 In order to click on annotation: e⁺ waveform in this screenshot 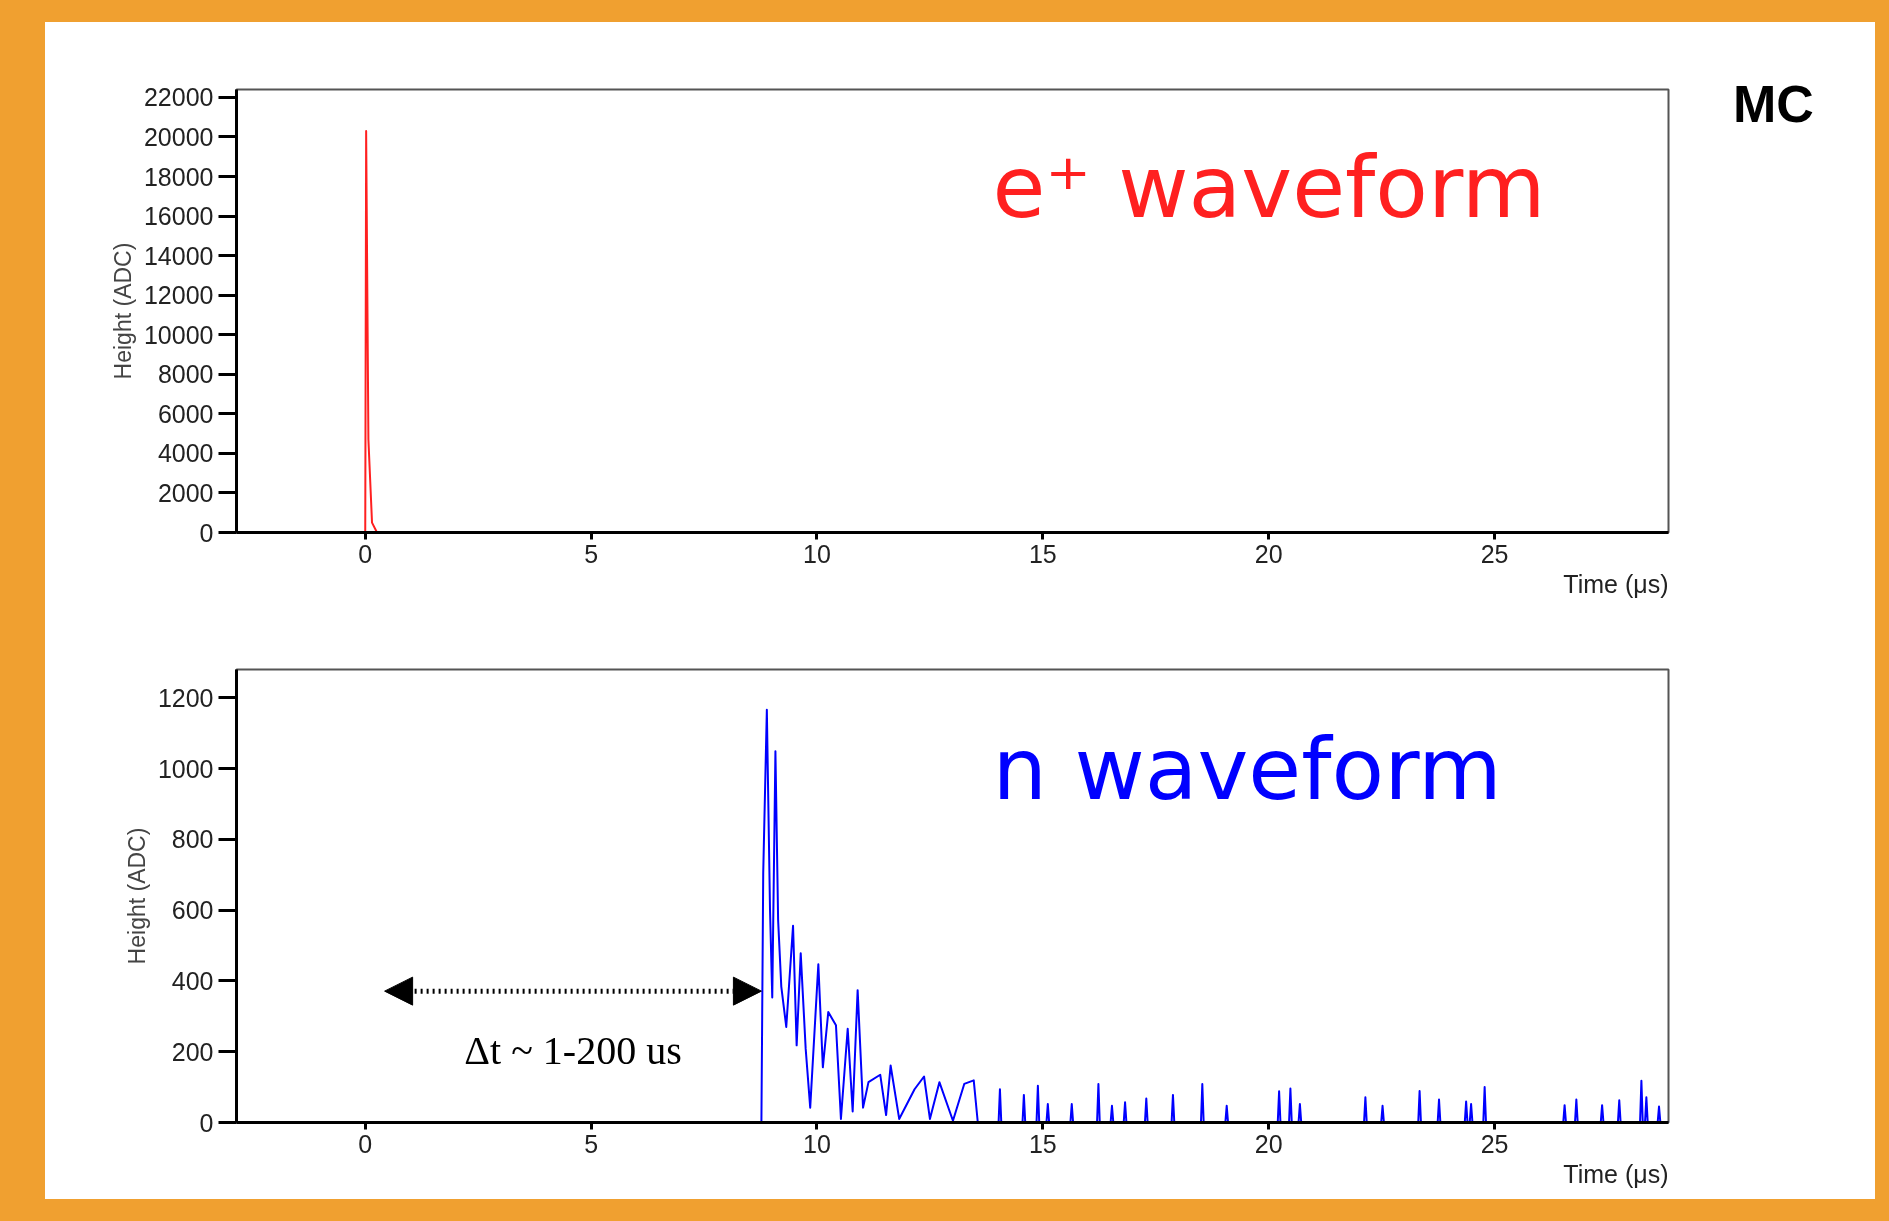, I will do `click(1269, 186)`.